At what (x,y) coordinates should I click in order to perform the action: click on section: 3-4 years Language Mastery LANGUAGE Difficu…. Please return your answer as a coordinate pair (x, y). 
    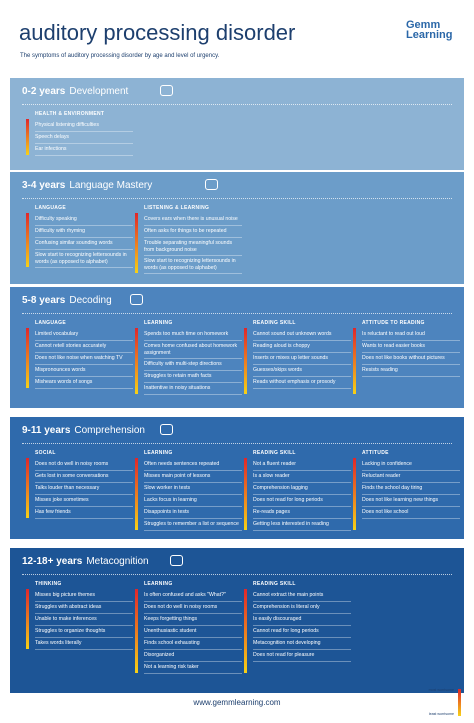
    Looking at the image, I should click on (237, 228).